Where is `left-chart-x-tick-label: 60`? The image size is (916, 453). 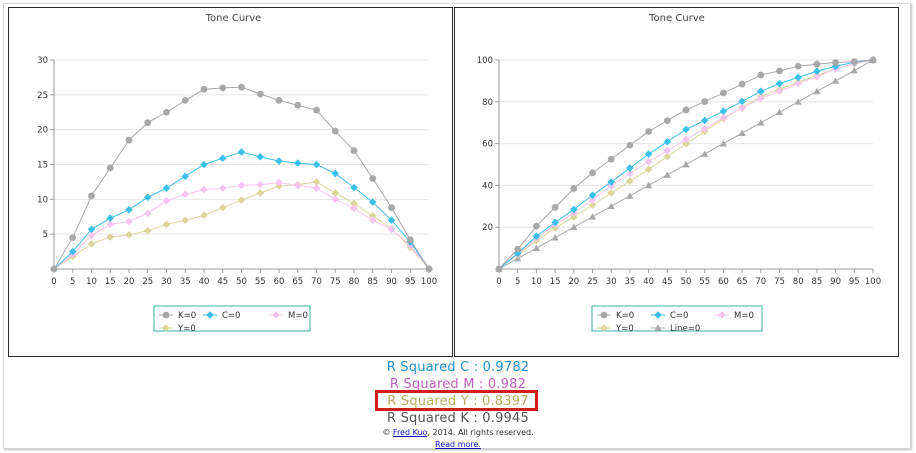
left-chart-x-tick-label: 60 is located at coordinates (279, 282).